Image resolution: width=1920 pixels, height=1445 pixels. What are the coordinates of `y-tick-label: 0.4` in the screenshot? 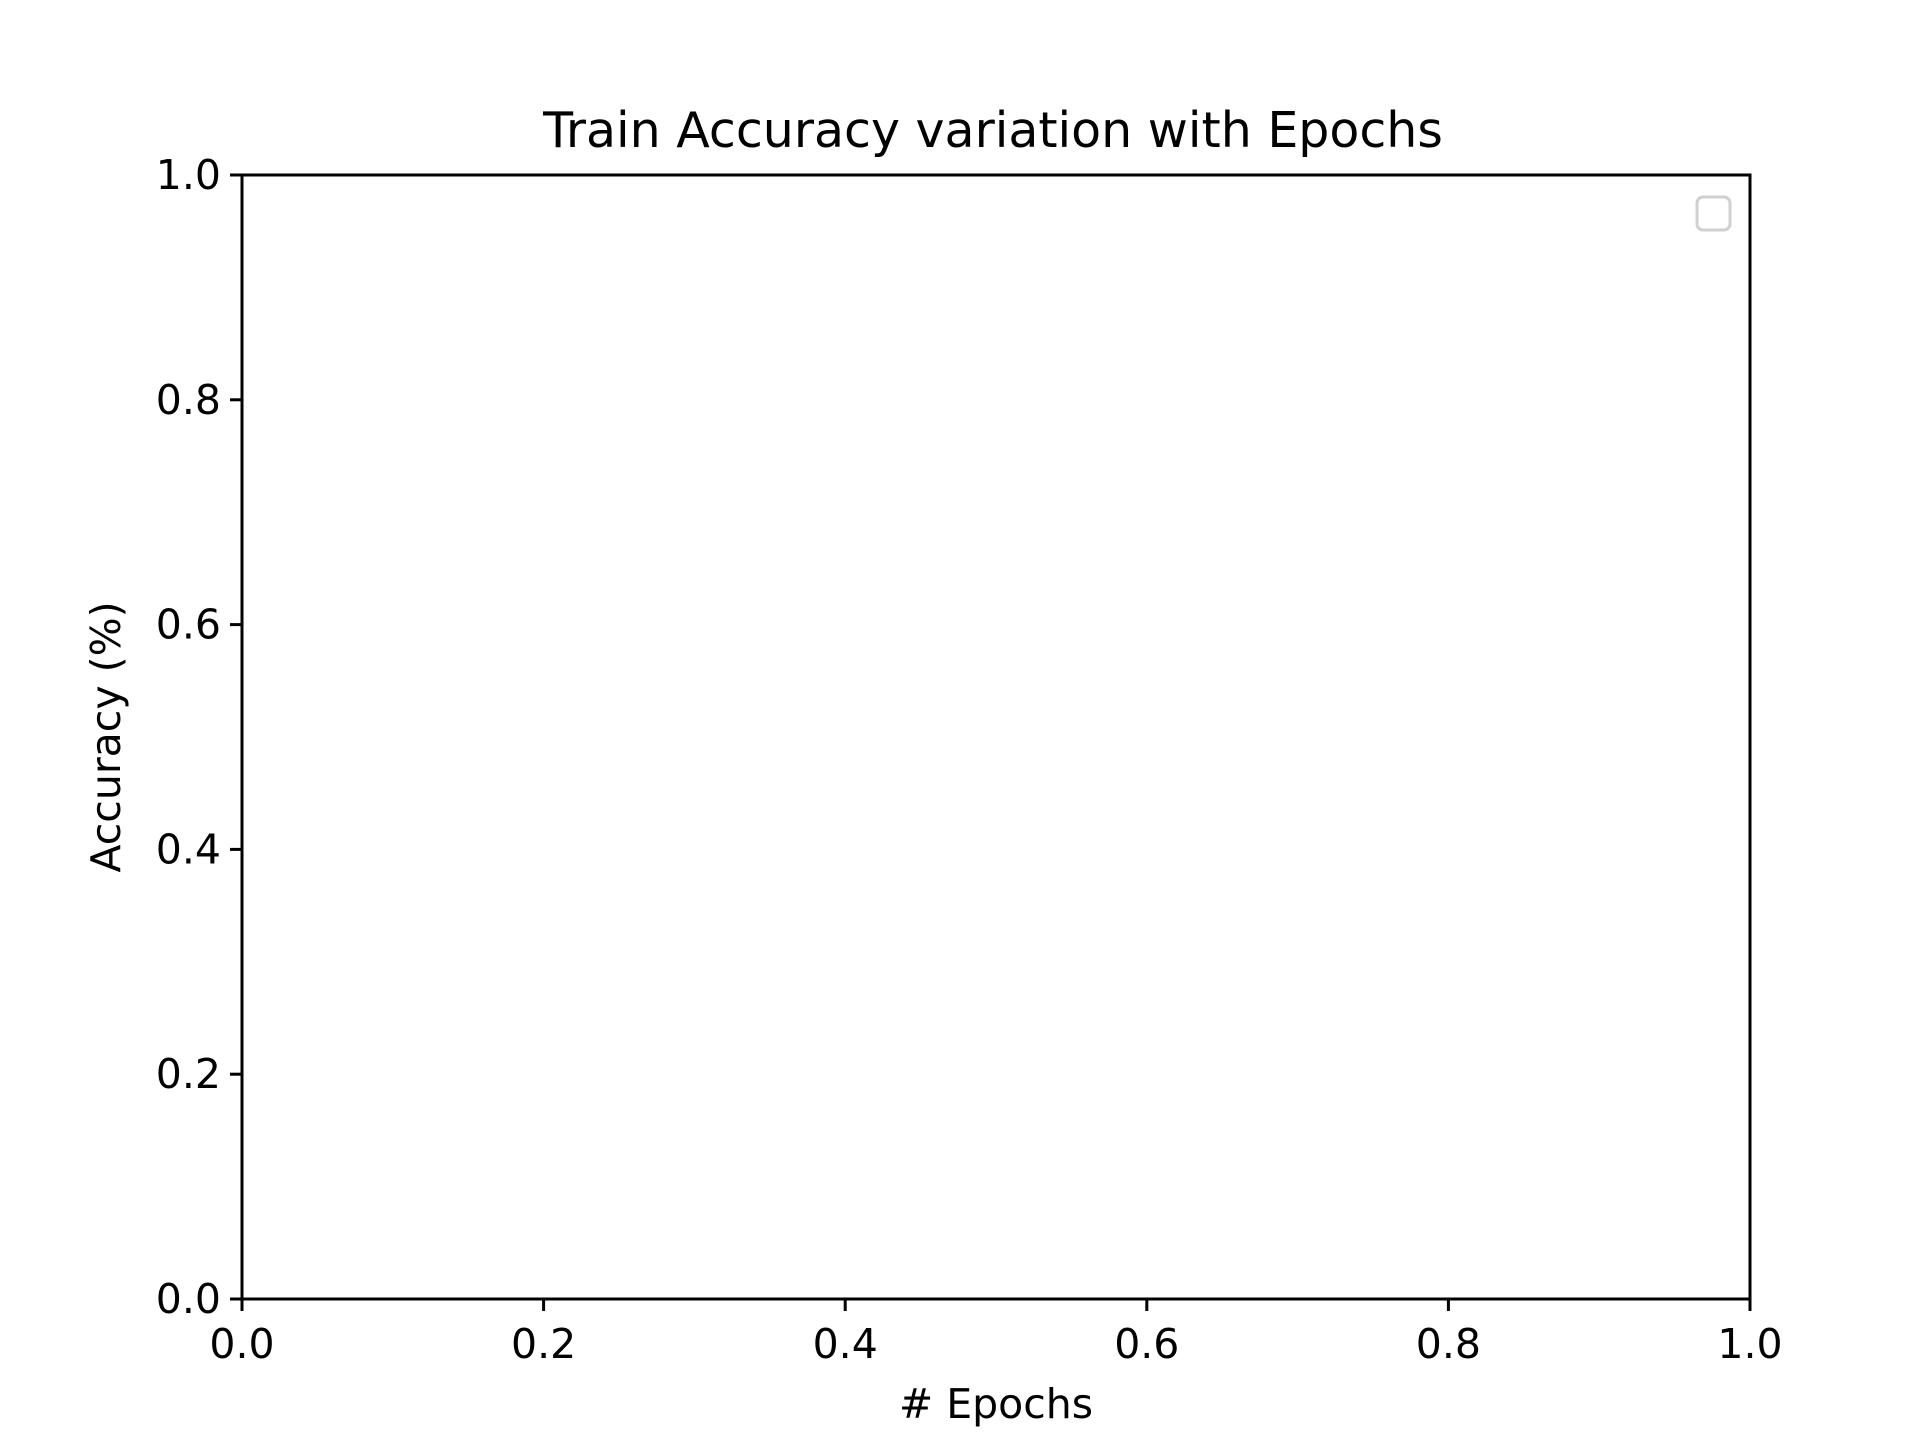 It's located at (188, 849).